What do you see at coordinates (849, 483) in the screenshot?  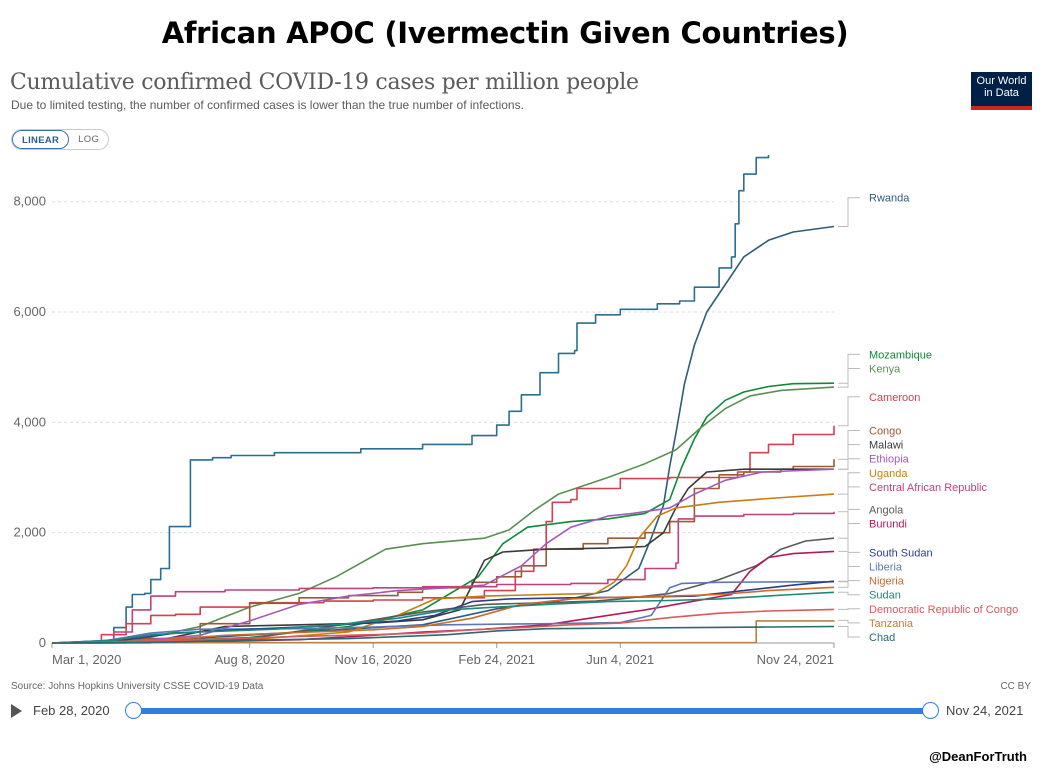 I see `legend-connector-uganda` at bounding box center [849, 483].